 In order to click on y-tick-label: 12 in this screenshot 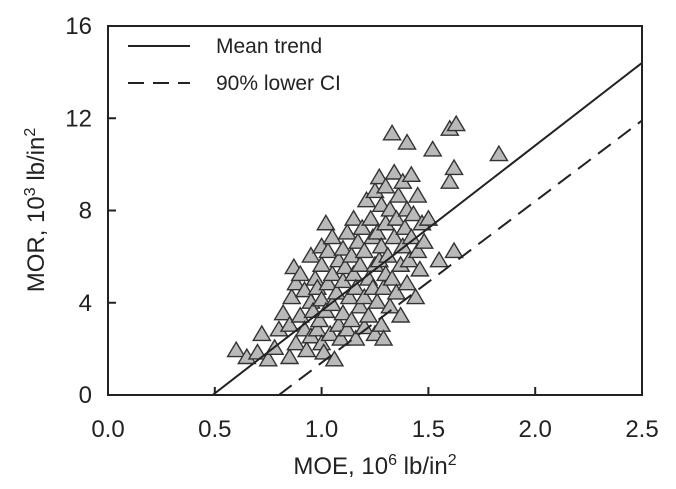, I will do `click(78, 118)`.